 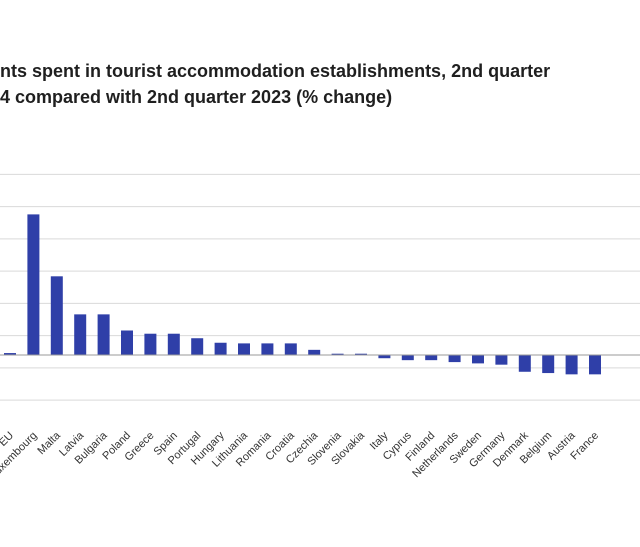 What do you see at coordinates (150, 344) in the screenshot?
I see `bar-greece` at bounding box center [150, 344].